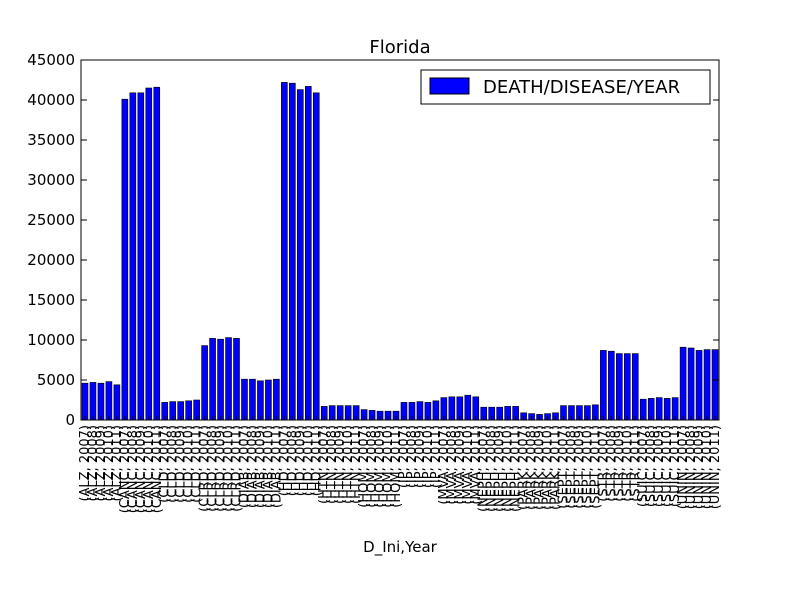  What do you see at coordinates (556, 467) in the screenshot?
I see `x-tick-label: (PARK, 2011)` at bounding box center [556, 467].